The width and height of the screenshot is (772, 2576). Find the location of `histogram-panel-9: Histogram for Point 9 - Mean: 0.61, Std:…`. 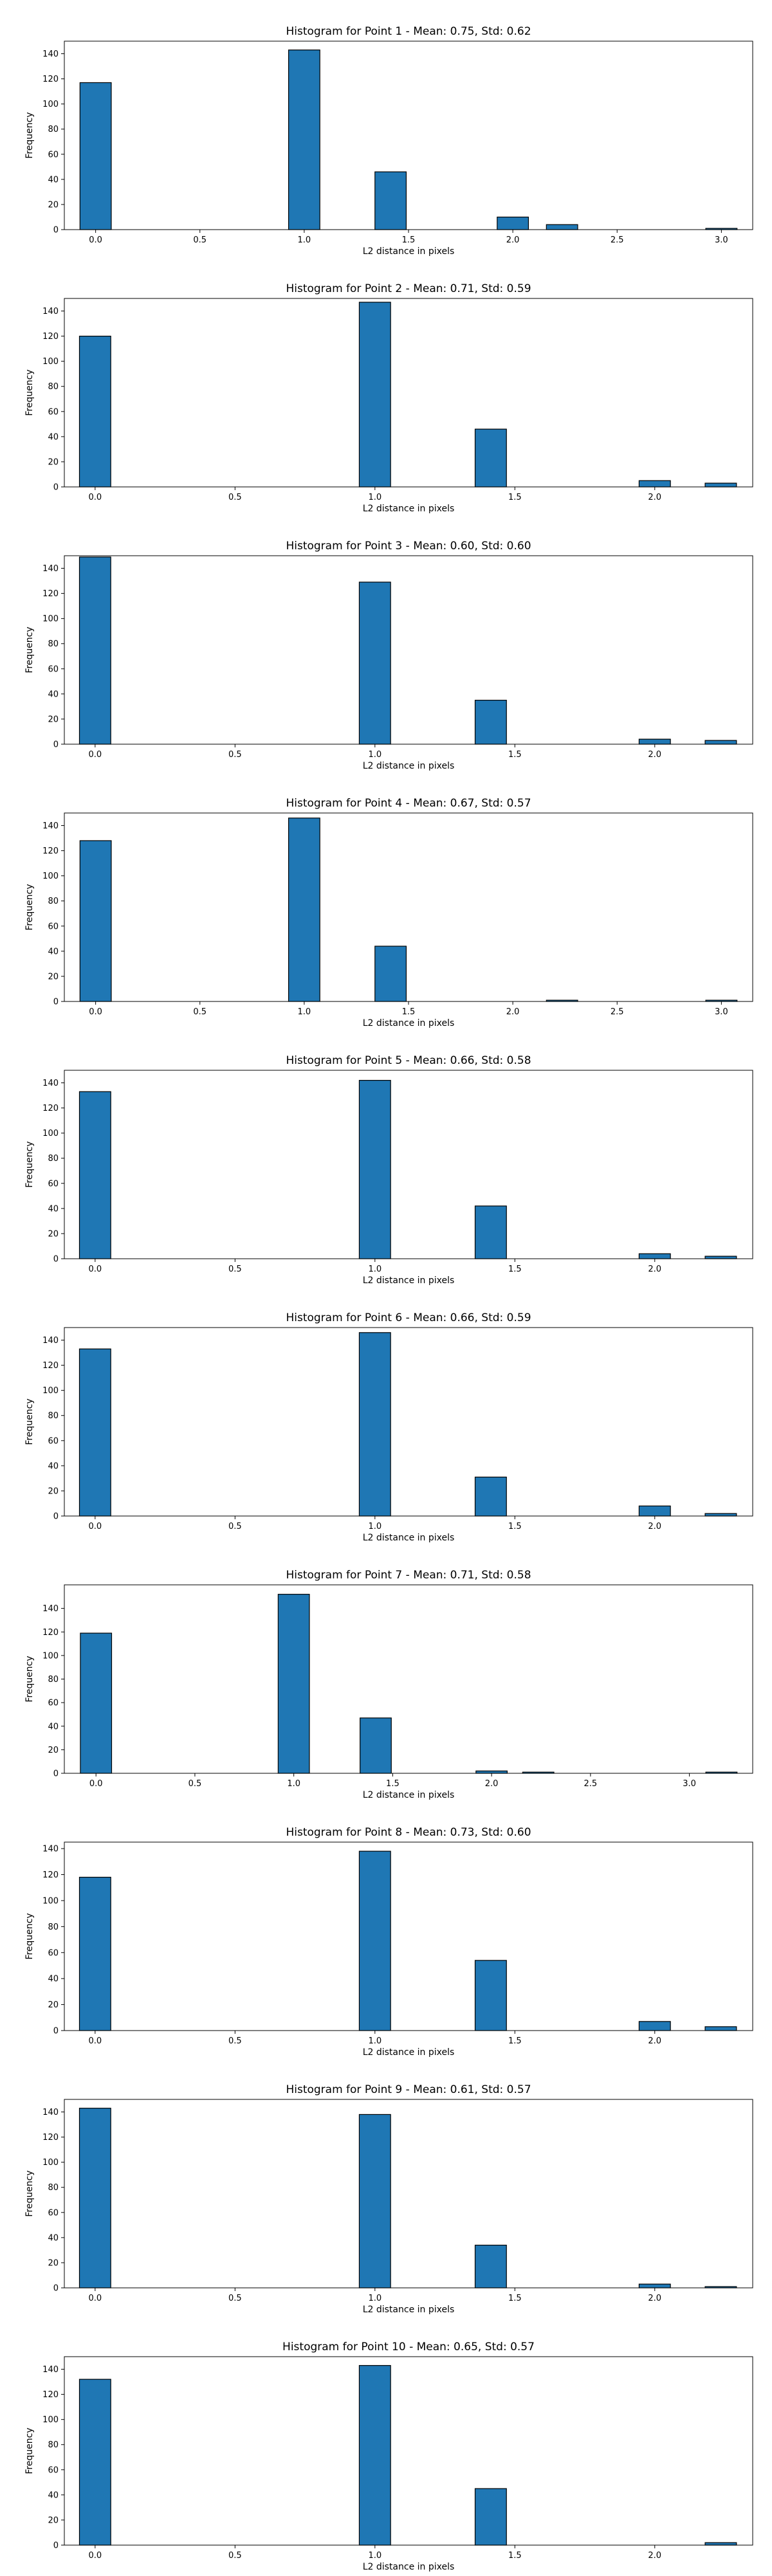

histogram-panel-9: Histogram for Point 9 - Mean: 0.61, Std:… is located at coordinates (388, 2199).